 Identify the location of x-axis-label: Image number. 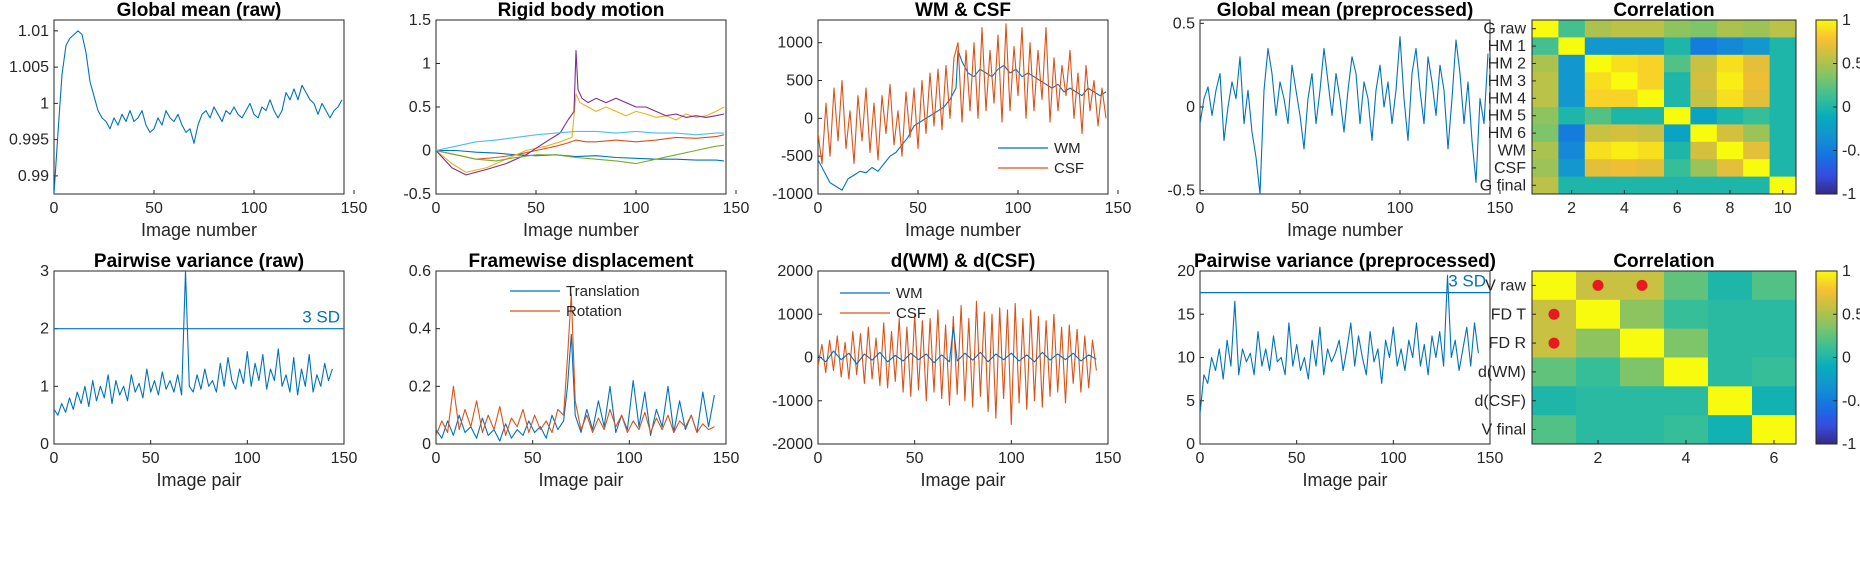
(581, 230).